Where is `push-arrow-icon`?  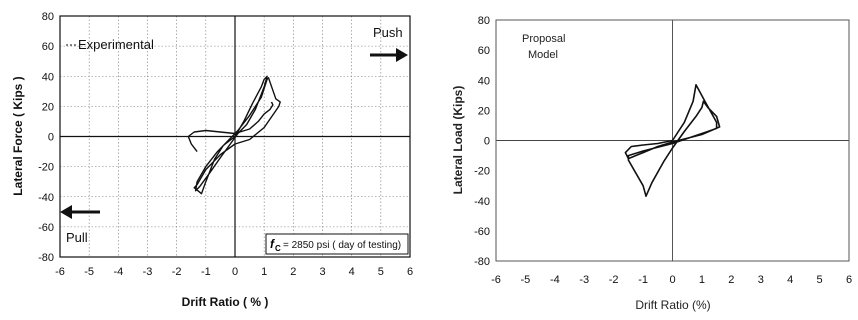
push-arrow-icon is located at coordinates (389, 55).